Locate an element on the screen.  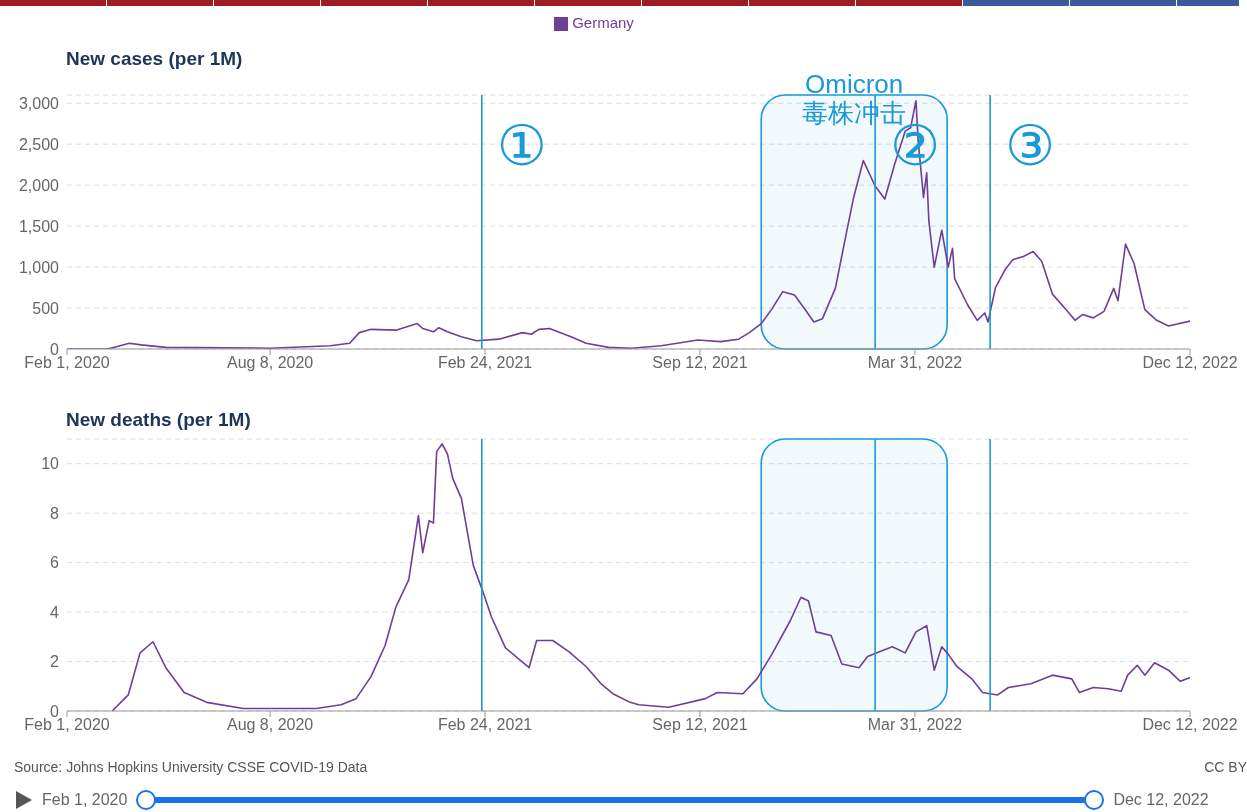
y-tick-label: 2,000 is located at coordinates (39, 185).